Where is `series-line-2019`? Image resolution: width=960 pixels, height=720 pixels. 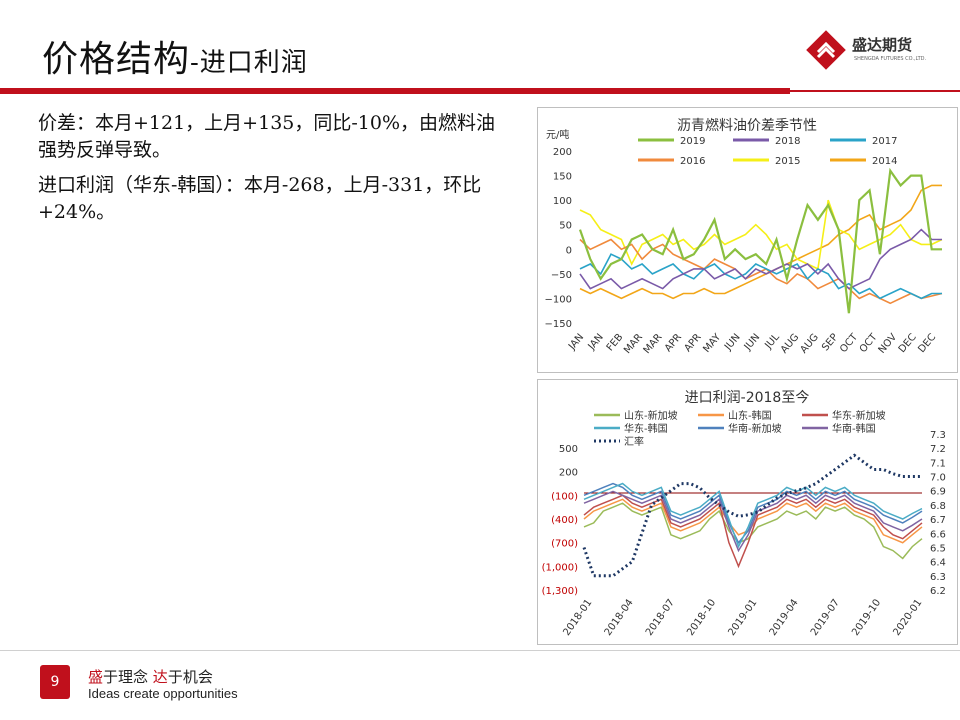
series-line-2019 is located at coordinates (760, 240).